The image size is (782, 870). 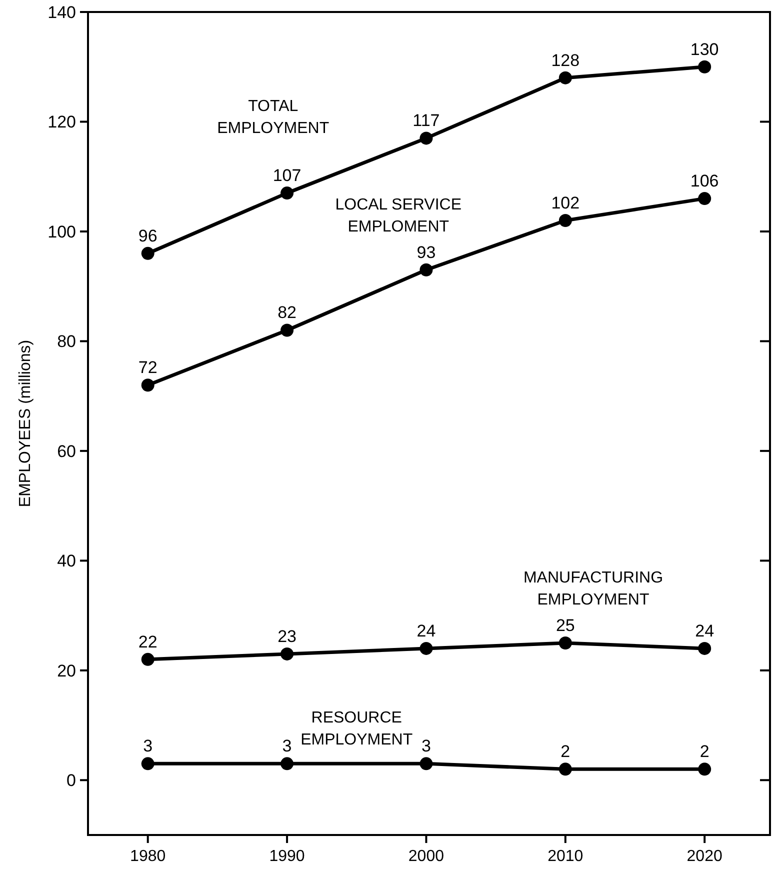 What do you see at coordinates (426, 856) in the screenshot?
I see `x-tick-label: 2000` at bounding box center [426, 856].